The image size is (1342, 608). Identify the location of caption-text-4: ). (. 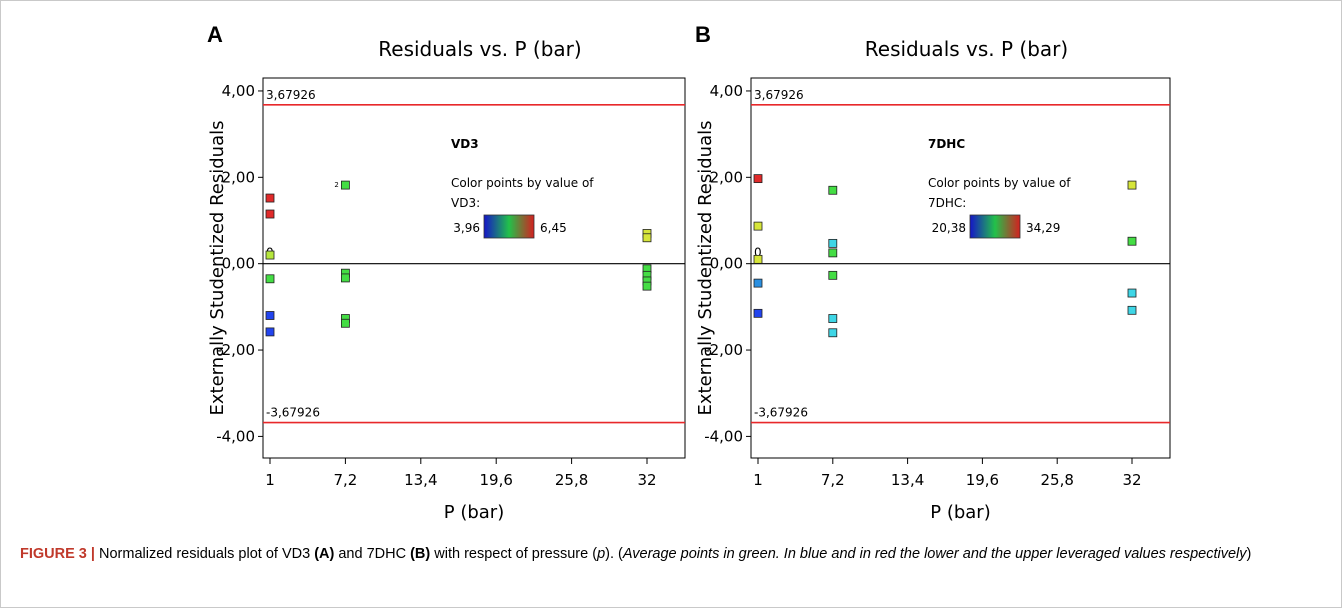
(614, 554).